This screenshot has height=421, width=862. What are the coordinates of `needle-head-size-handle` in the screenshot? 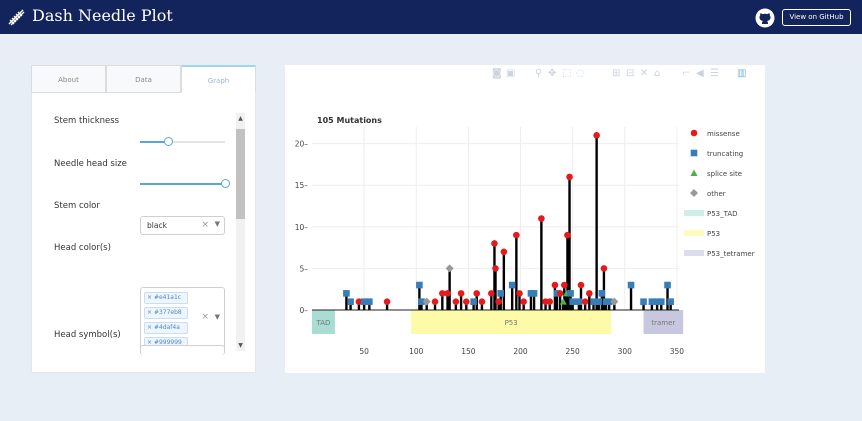 It's located at (225, 183).